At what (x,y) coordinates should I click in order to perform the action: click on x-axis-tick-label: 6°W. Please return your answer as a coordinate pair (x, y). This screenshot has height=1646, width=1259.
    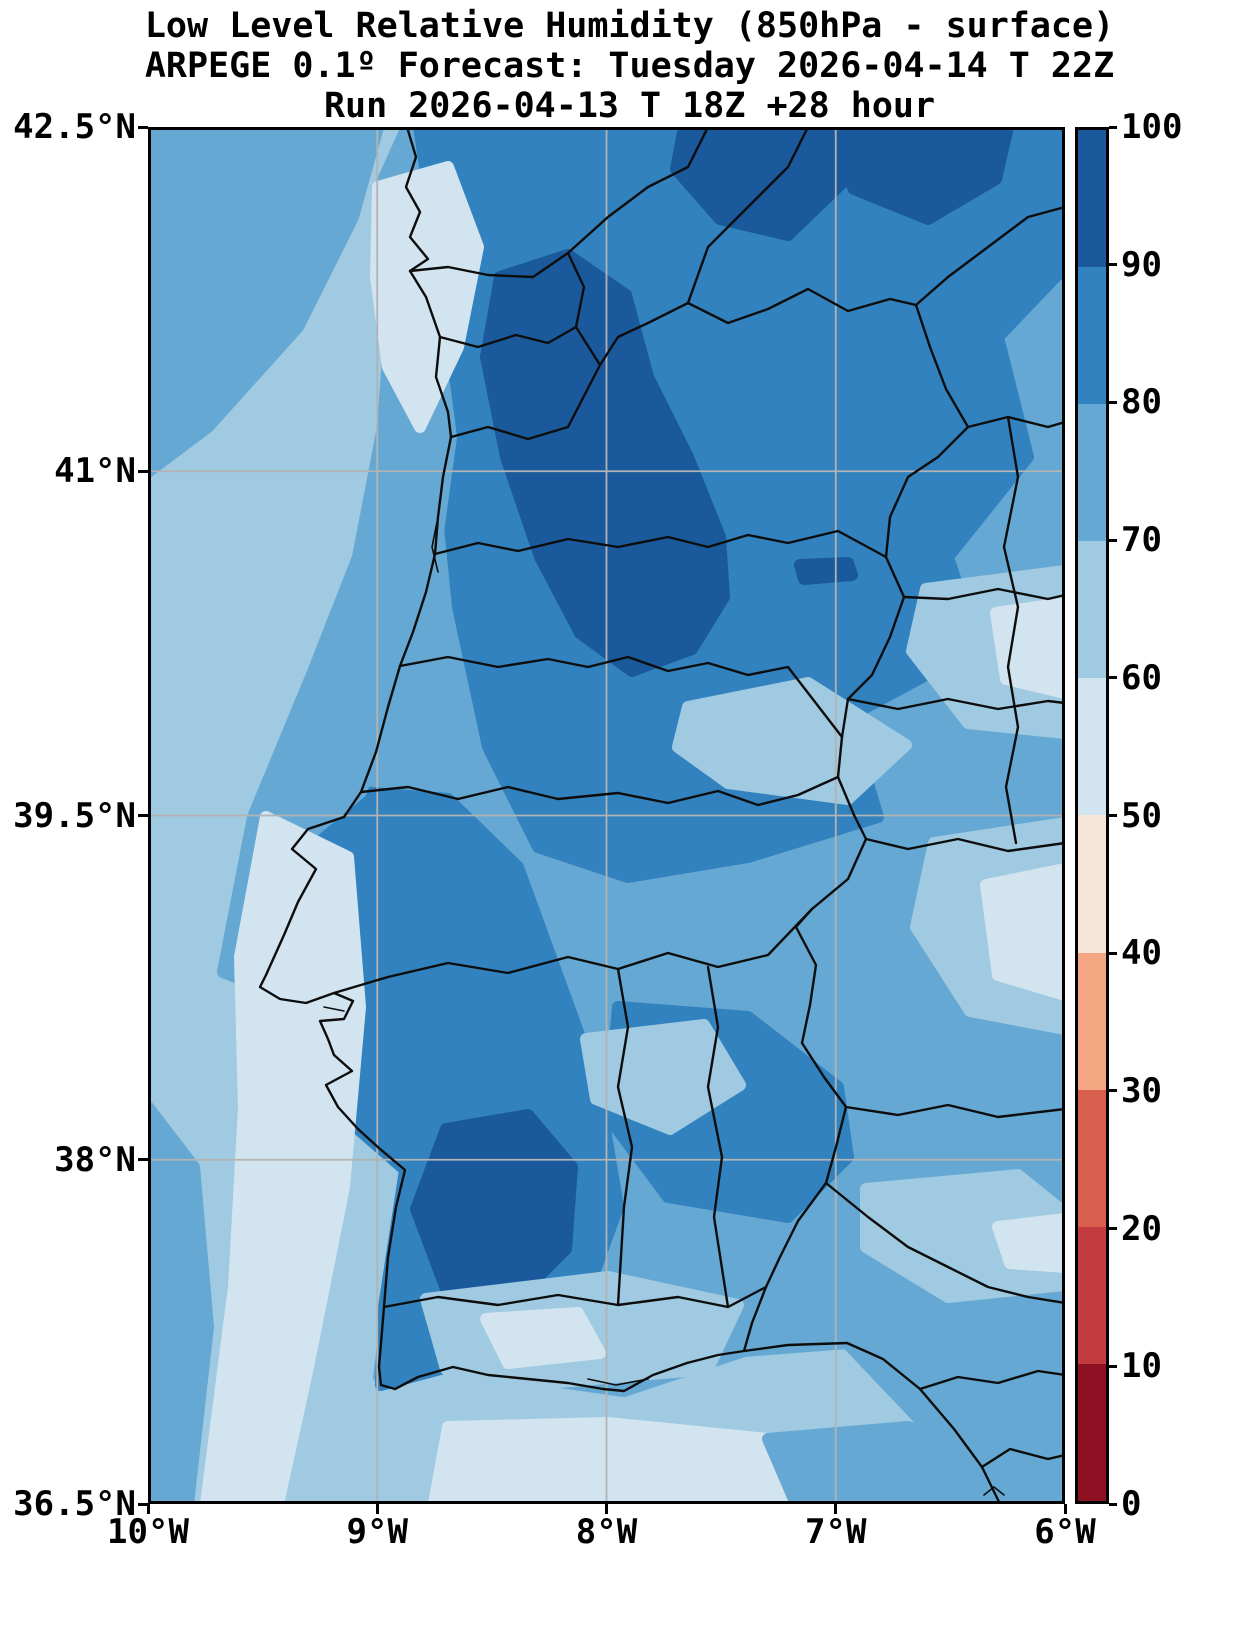
    Looking at the image, I should click on (1065, 1532).